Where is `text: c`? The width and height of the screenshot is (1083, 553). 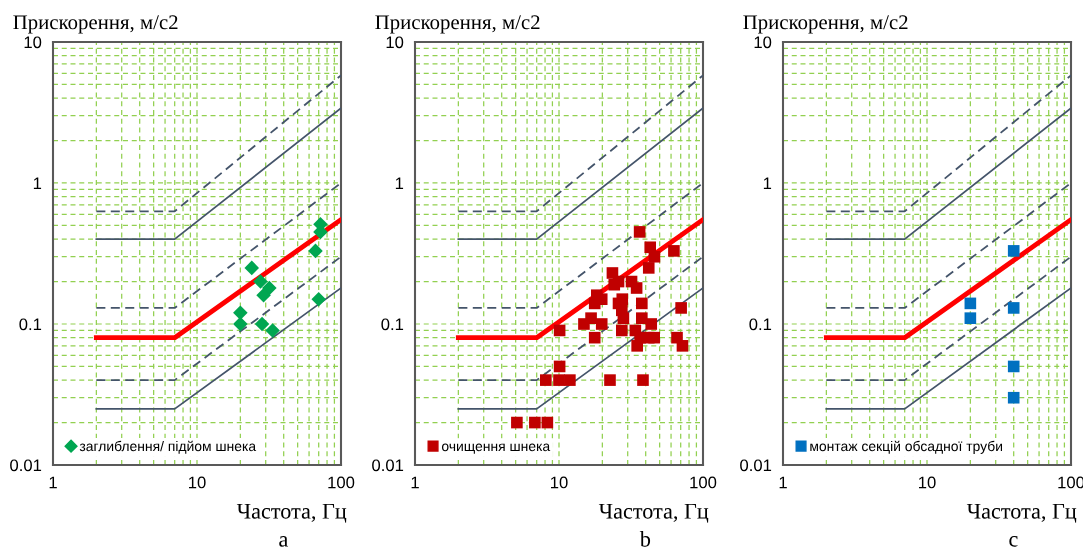 text: c is located at coordinates (1013, 541).